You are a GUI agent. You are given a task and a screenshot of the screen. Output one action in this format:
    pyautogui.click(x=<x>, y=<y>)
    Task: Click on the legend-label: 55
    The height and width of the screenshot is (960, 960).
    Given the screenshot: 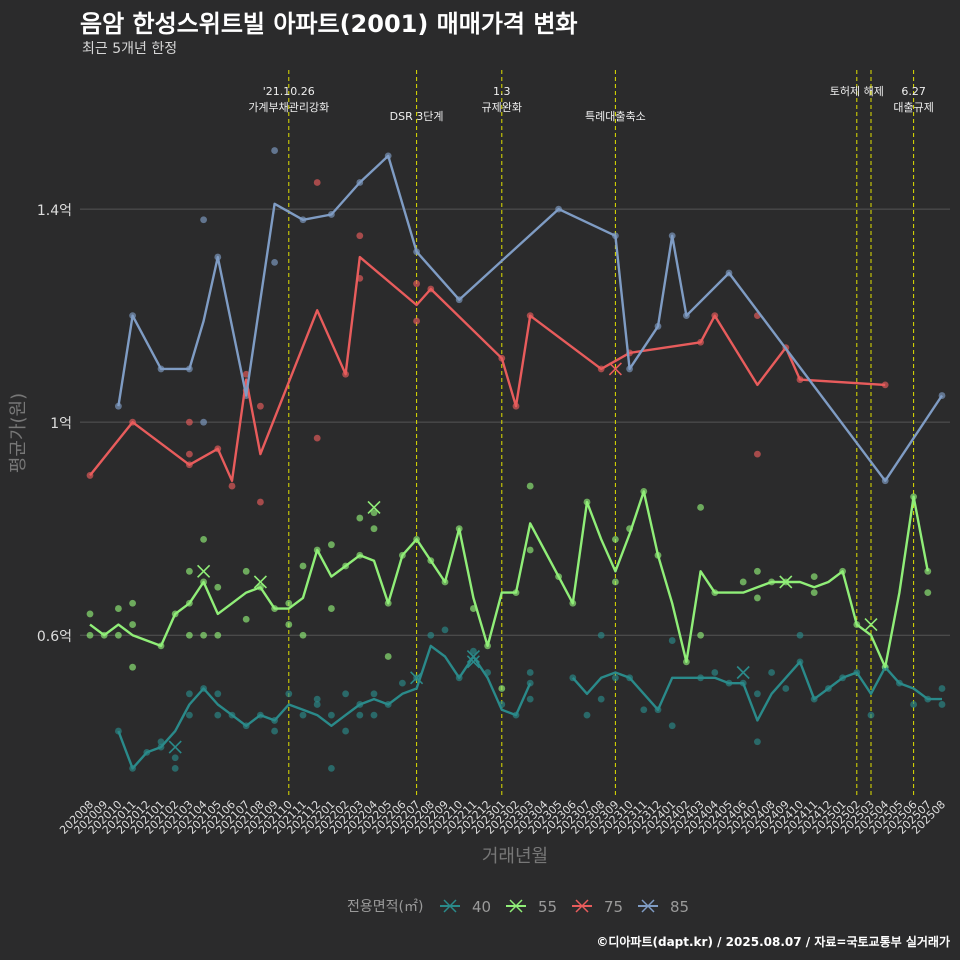 What is the action you would take?
    pyautogui.click(x=547, y=907)
    